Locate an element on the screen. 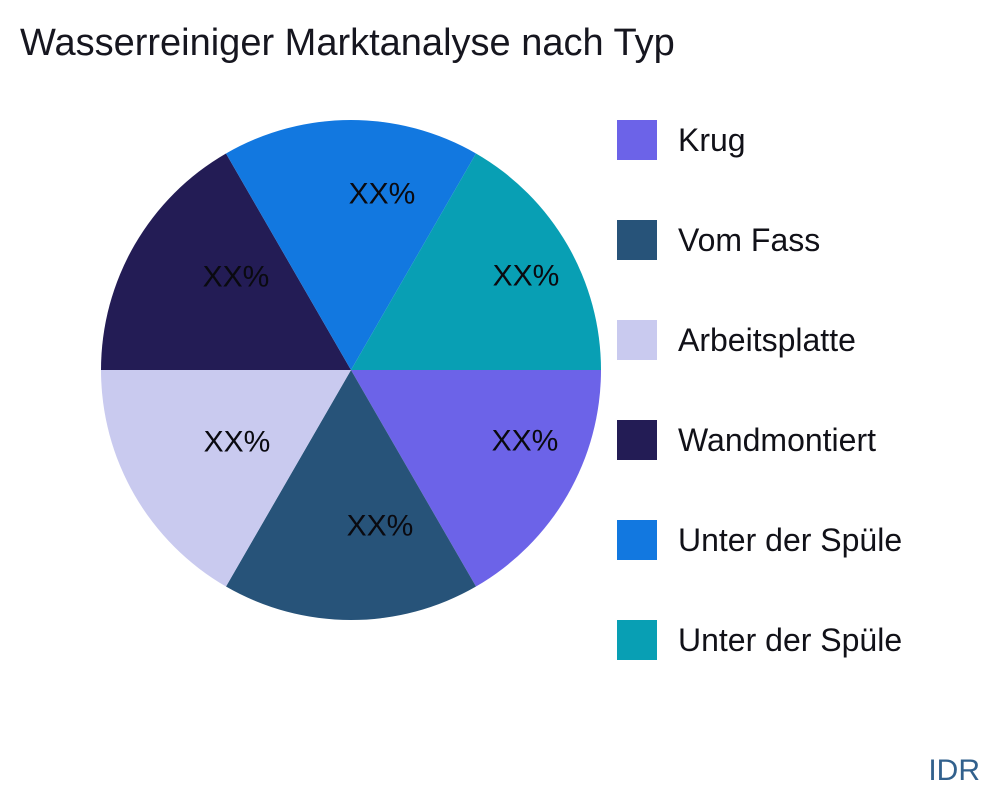 The image size is (1000, 800). legend-item-vom-fass: Vom Fass is located at coordinates (759, 240).